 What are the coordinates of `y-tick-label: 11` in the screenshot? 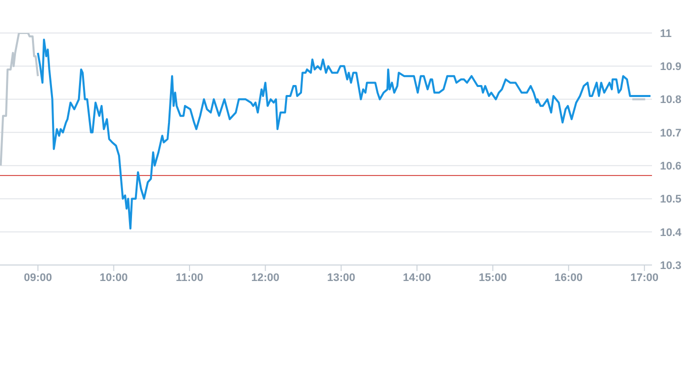 It's located at (666, 34).